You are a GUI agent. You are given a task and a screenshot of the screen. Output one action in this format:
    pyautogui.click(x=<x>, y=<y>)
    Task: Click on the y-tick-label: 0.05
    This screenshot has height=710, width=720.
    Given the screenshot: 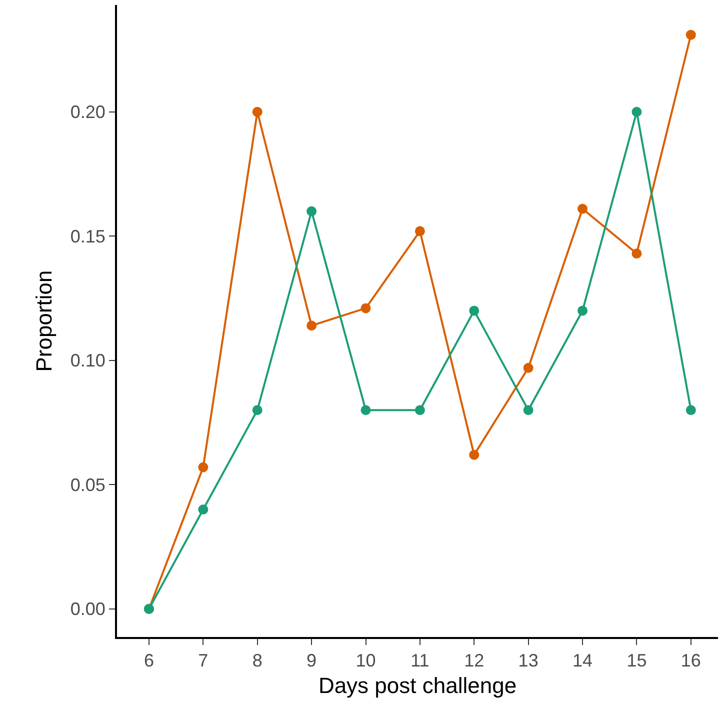 What is the action you would take?
    pyautogui.click(x=88, y=484)
    